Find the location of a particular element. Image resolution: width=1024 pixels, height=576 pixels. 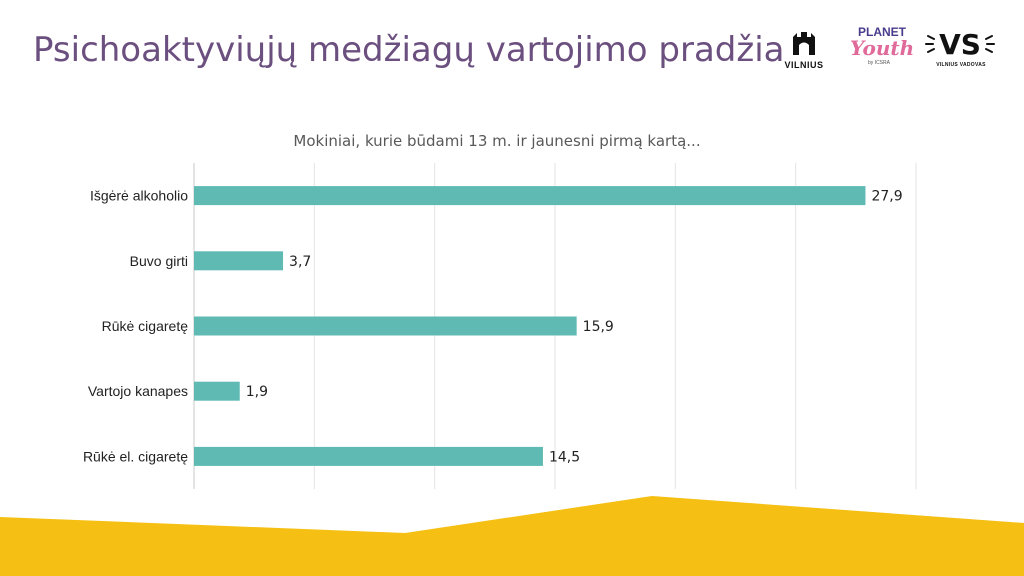

data-label: 14,5 is located at coordinates (564, 457).